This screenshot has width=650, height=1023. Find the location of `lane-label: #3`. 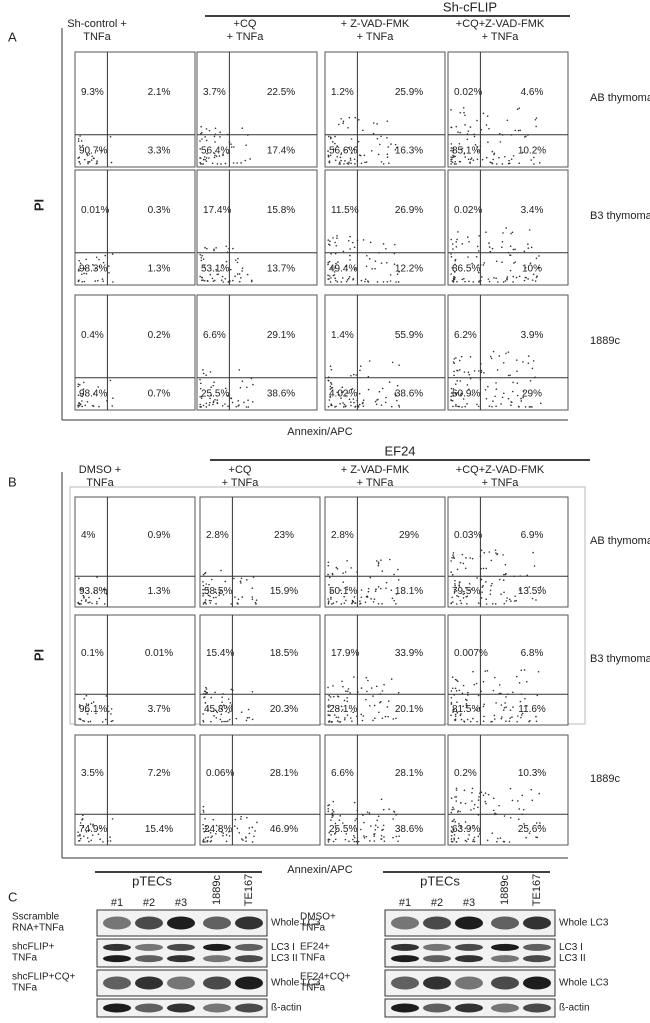

lane-label: #3 is located at coordinates (181, 903).